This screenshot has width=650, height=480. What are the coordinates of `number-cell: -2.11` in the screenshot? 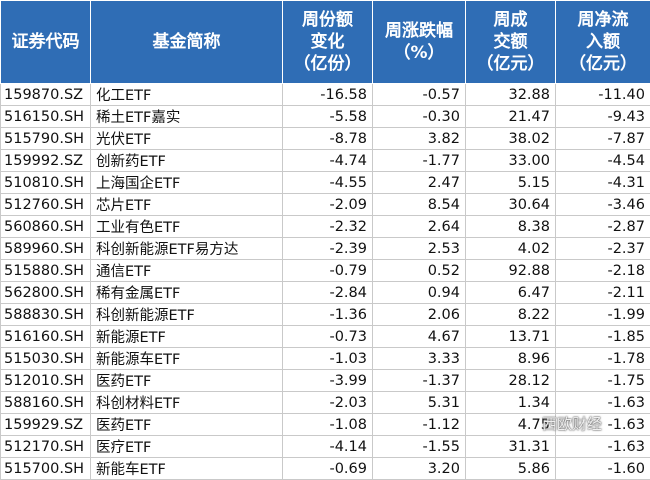 It's located at (603, 293).